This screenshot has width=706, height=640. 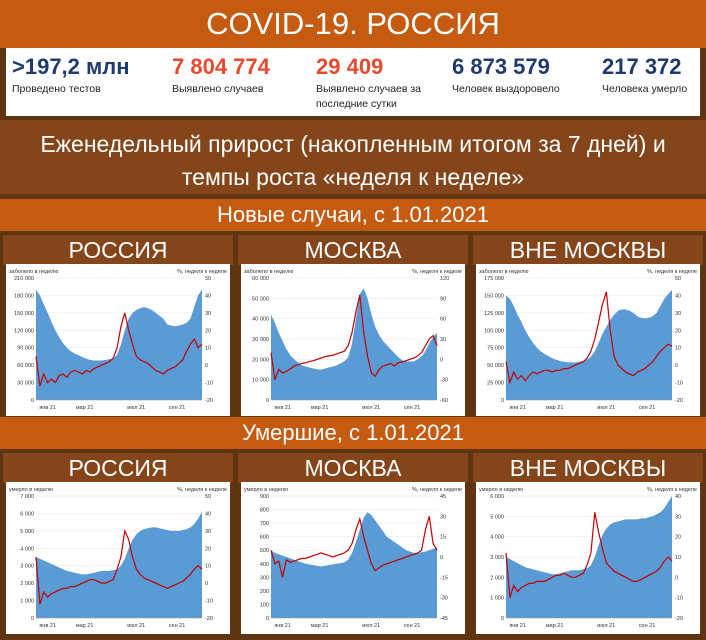 What do you see at coordinates (82, 74) in the screenshot?
I see `stat-tests: >197,2 млн Проведено тестов` at bounding box center [82, 74].